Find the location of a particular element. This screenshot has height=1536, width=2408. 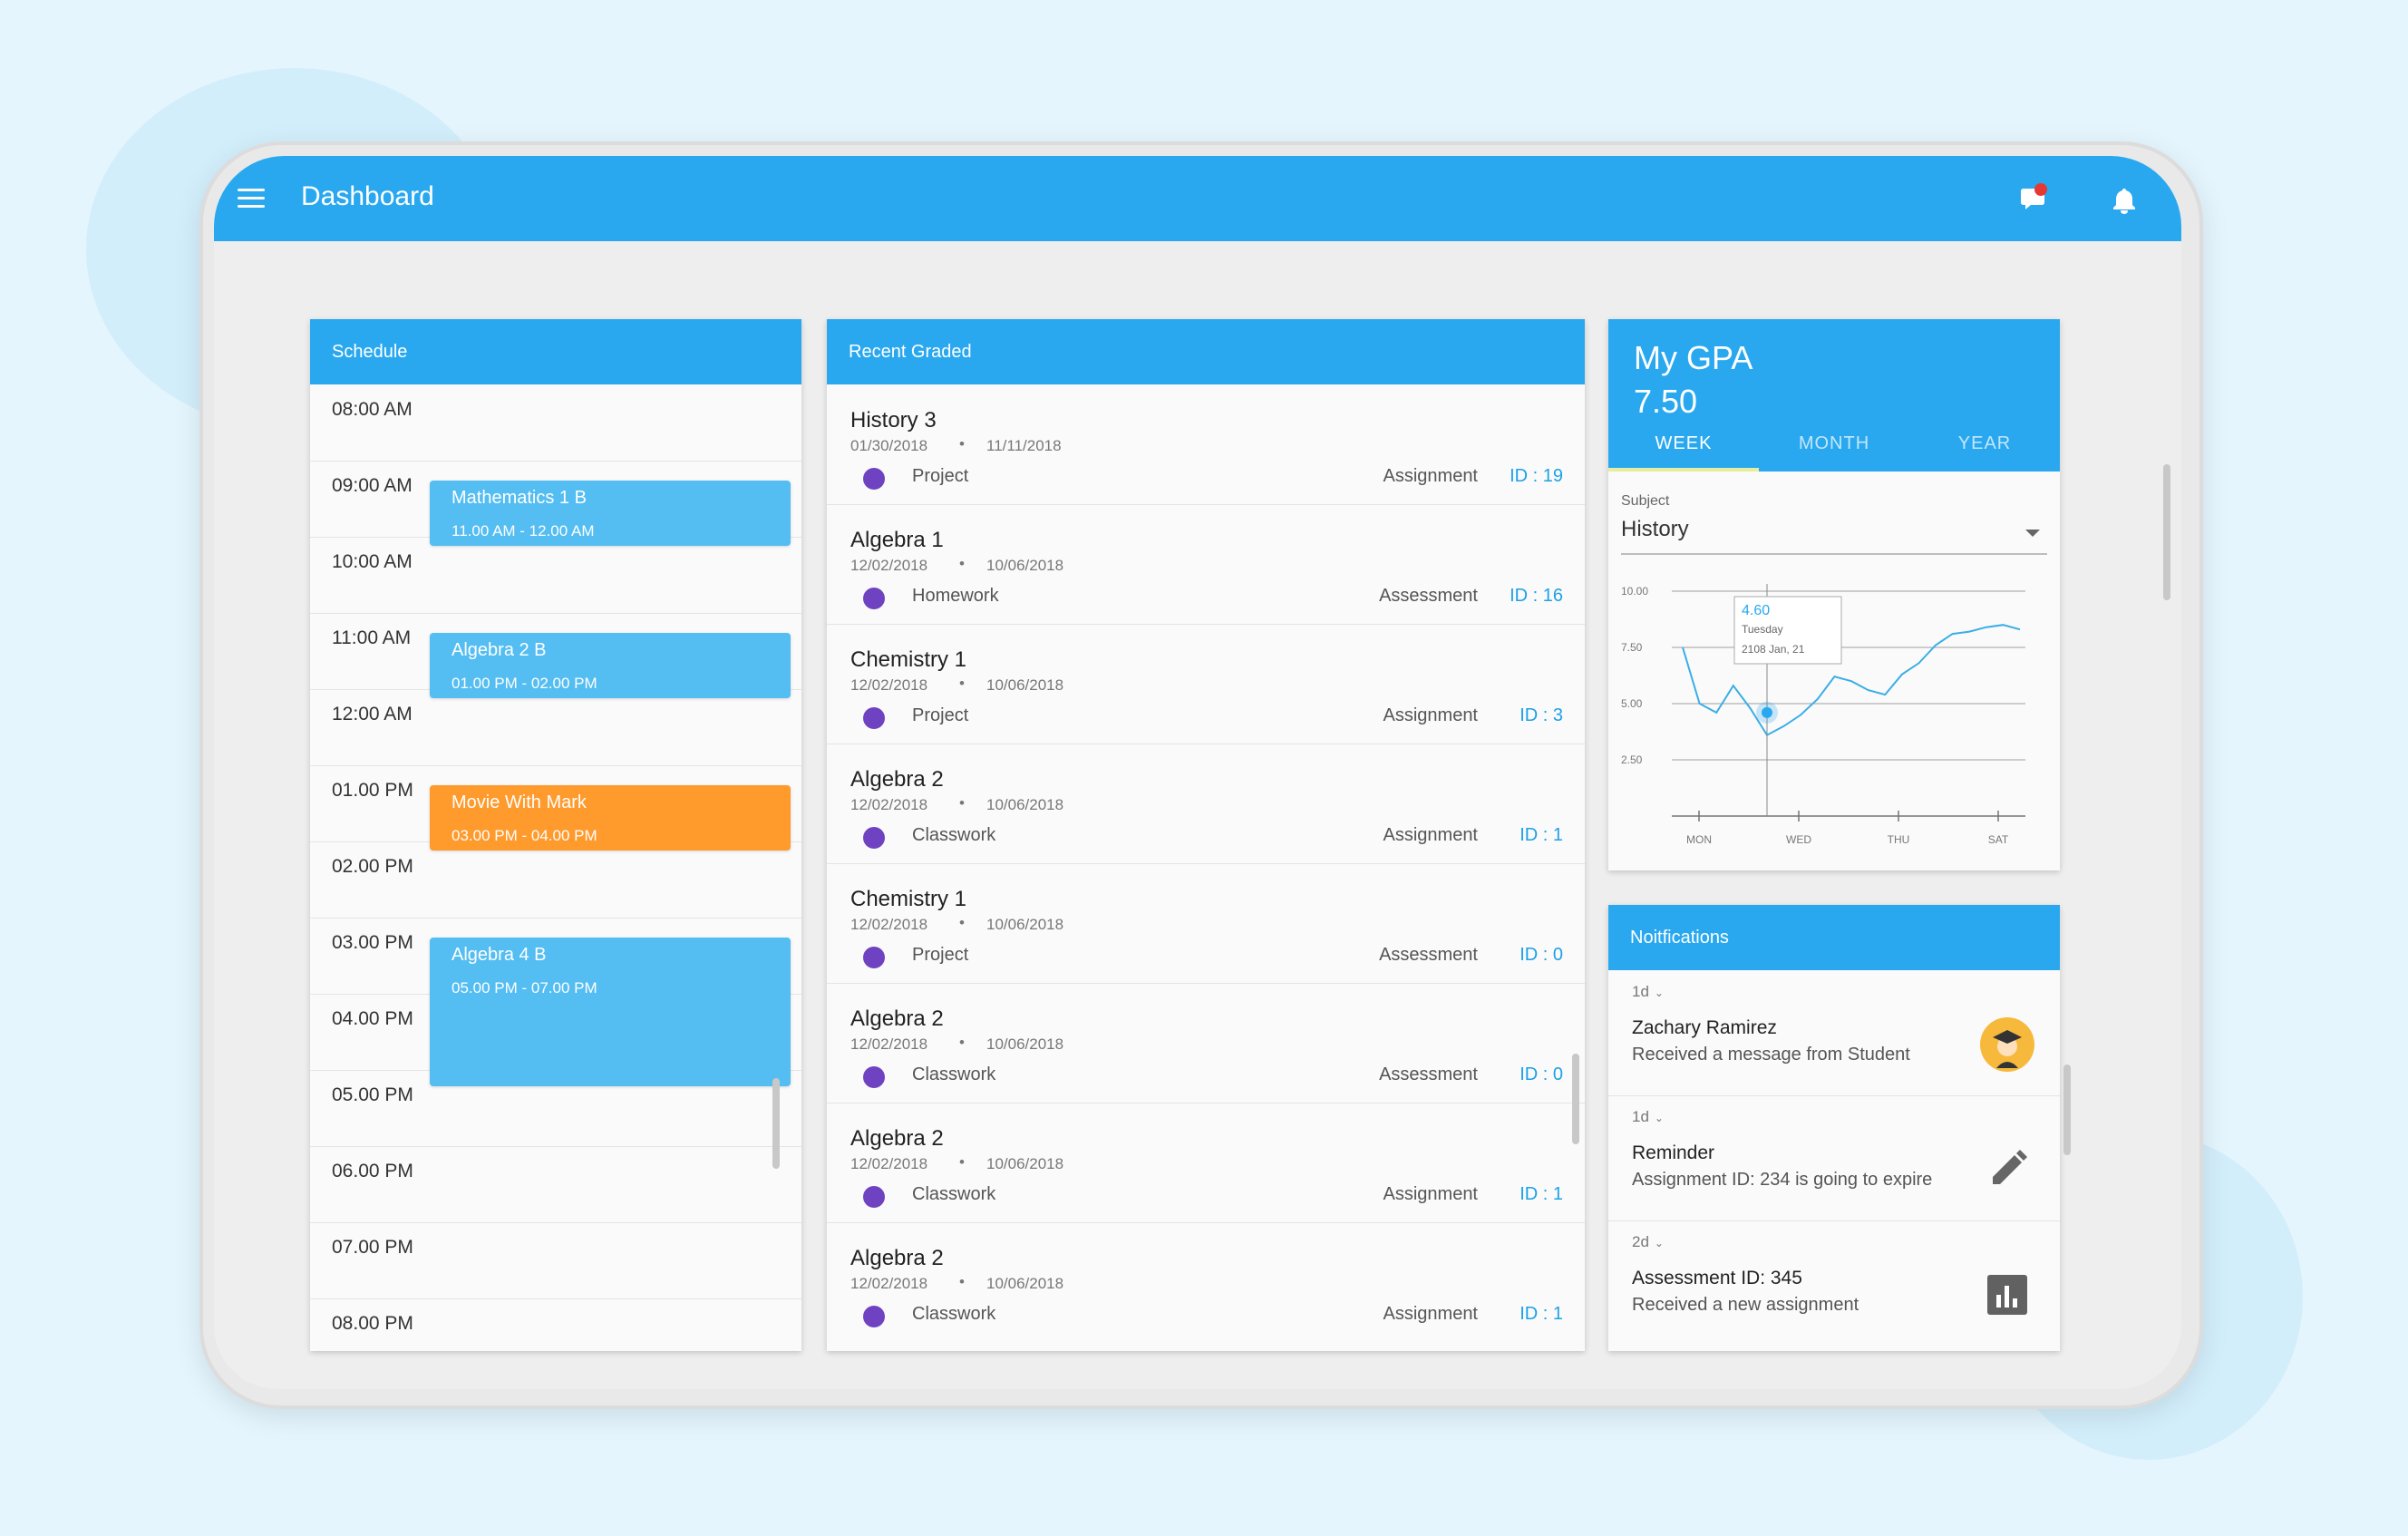

right-scrollbar is located at coordinates (2067, 1110).